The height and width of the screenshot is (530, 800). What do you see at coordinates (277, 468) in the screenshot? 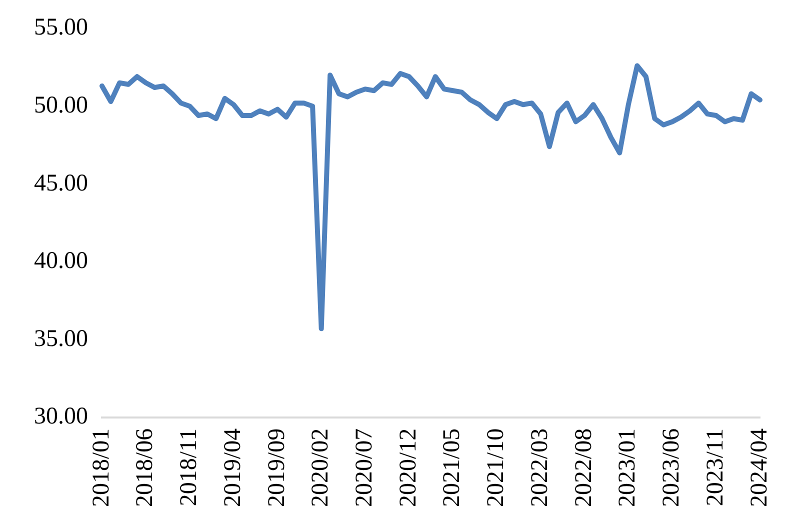
I see `x-tick-label: 2019/09` at bounding box center [277, 468].